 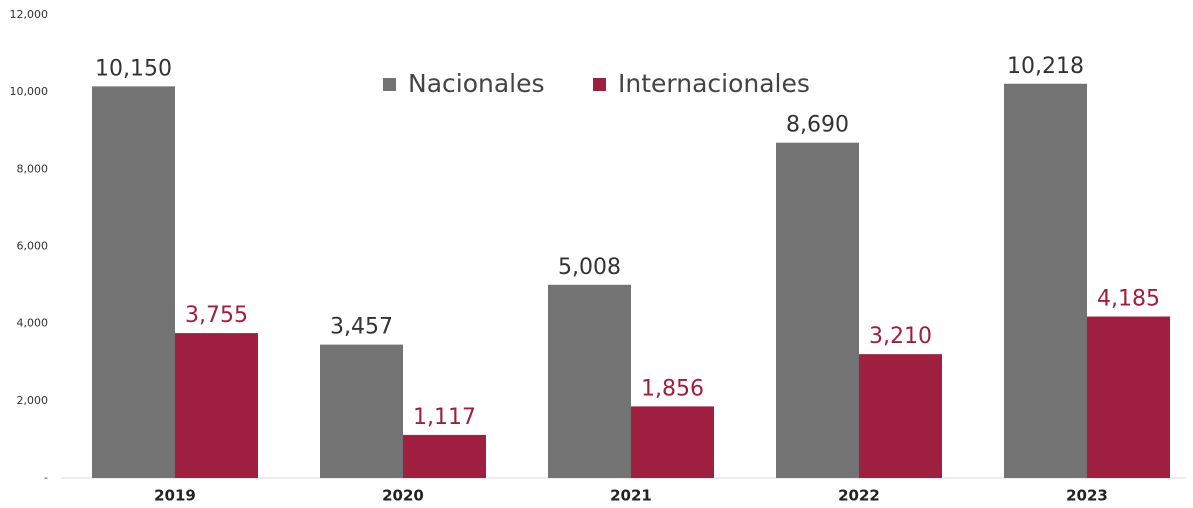 I want to click on y-tick-label: 4,000, so click(x=33, y=323).